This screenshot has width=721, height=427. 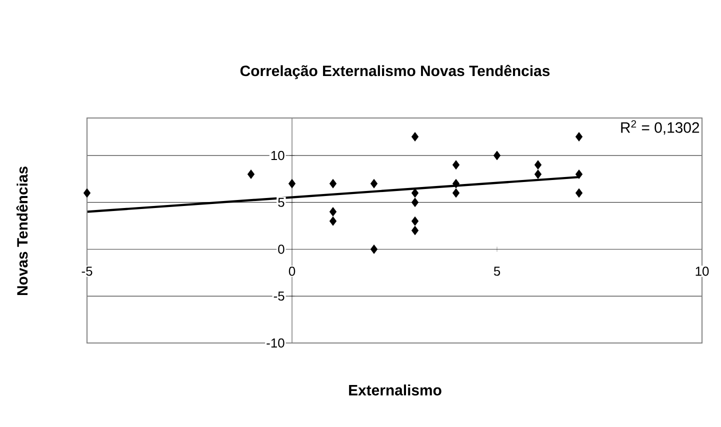 What do you see at coordinates (395, 72) in the screenshot?
I see `chart-title: Correlação Externalismo Novas Tendências` at bounding box center [395, 72].